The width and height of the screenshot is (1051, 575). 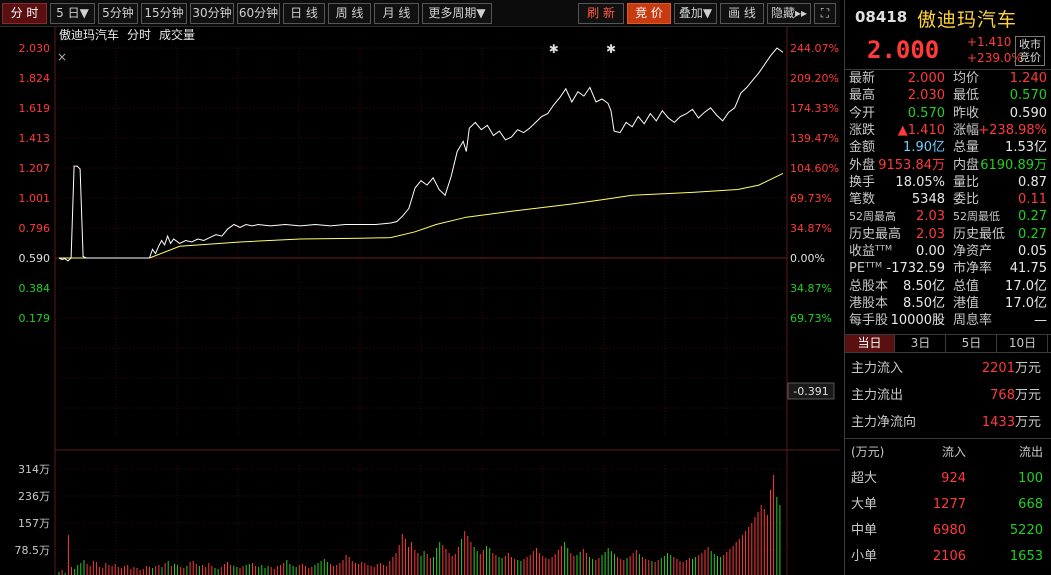 I want to click on quote-value: 8.50亿, so click(x=924, y=303).